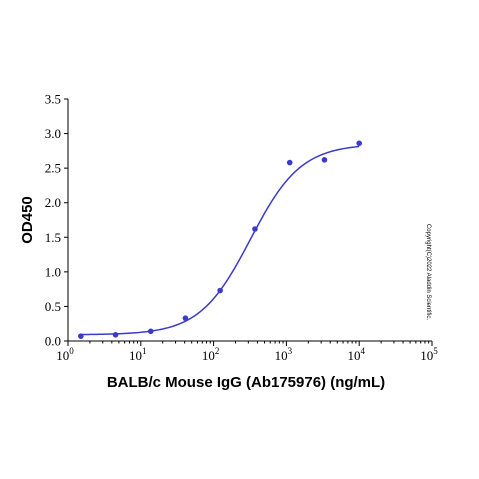 The width and height of the screenshot is (479, 479). Describe the element at coordinates (211, 354) in the screenshot. I see `x-tick-label: 10²` at that location.